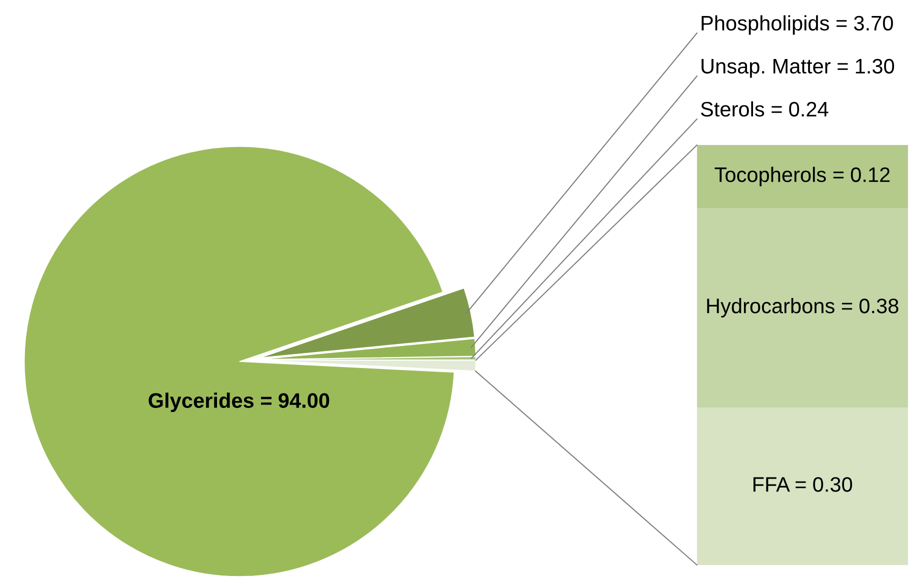  Describe the element at coordinates (741, 109) in the screenshot. I see `slice-label: Sterols =` at that location.